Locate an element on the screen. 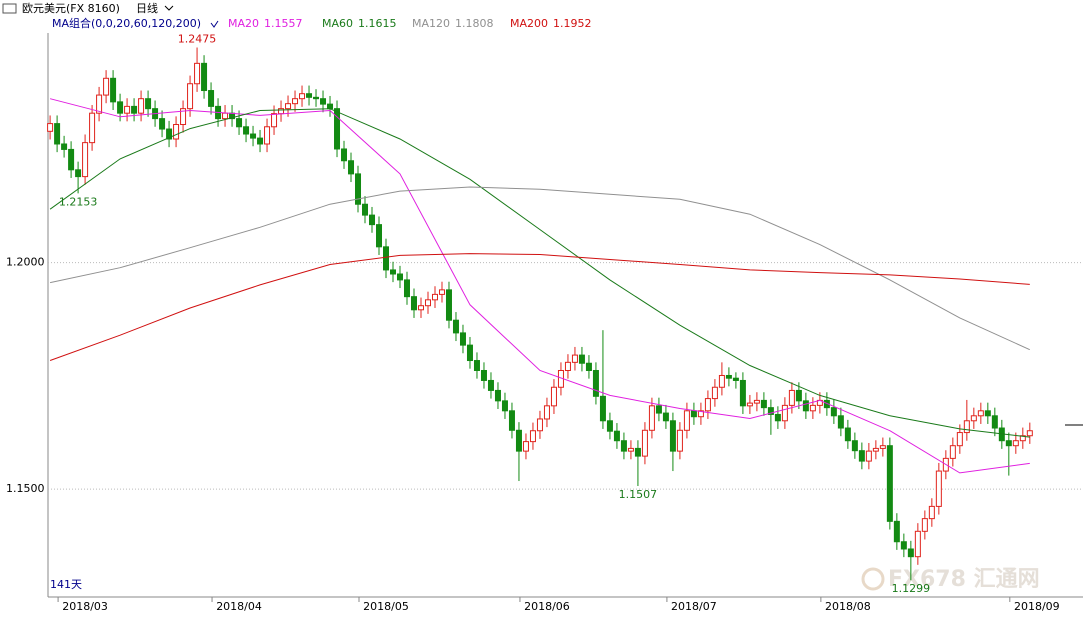 The width and height of the screenshot is (1083, 617). extreme-label: 1.2153 is located at coordinates (78, 201).